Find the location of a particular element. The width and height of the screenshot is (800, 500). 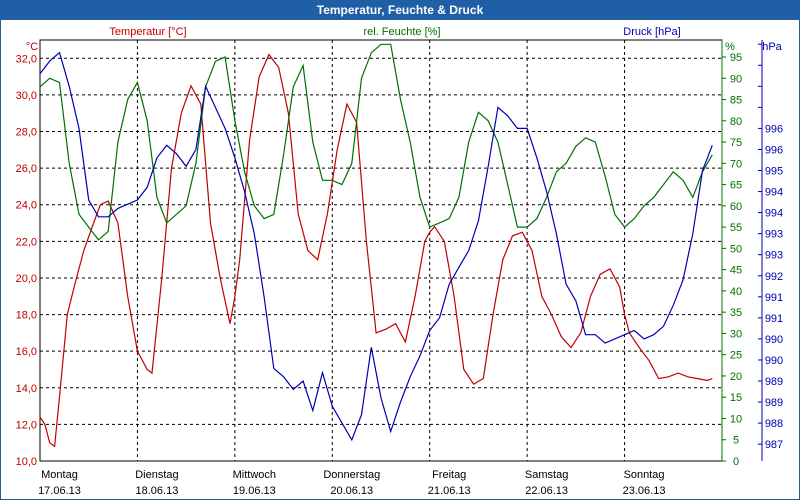

humidity-unit-label: % is located at coordinates (730, 47).